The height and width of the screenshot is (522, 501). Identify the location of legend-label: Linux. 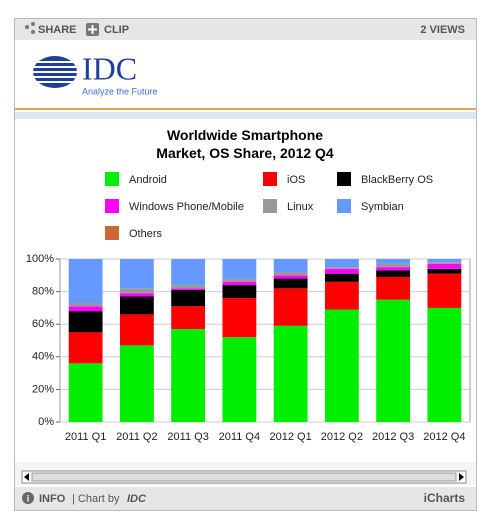
(300, 207).